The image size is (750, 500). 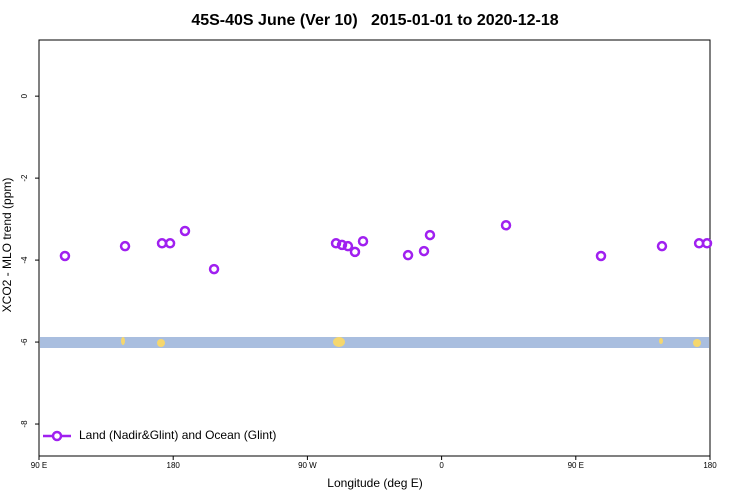 I want to click on x-tick-label: 0, so click(x=441, y=465).